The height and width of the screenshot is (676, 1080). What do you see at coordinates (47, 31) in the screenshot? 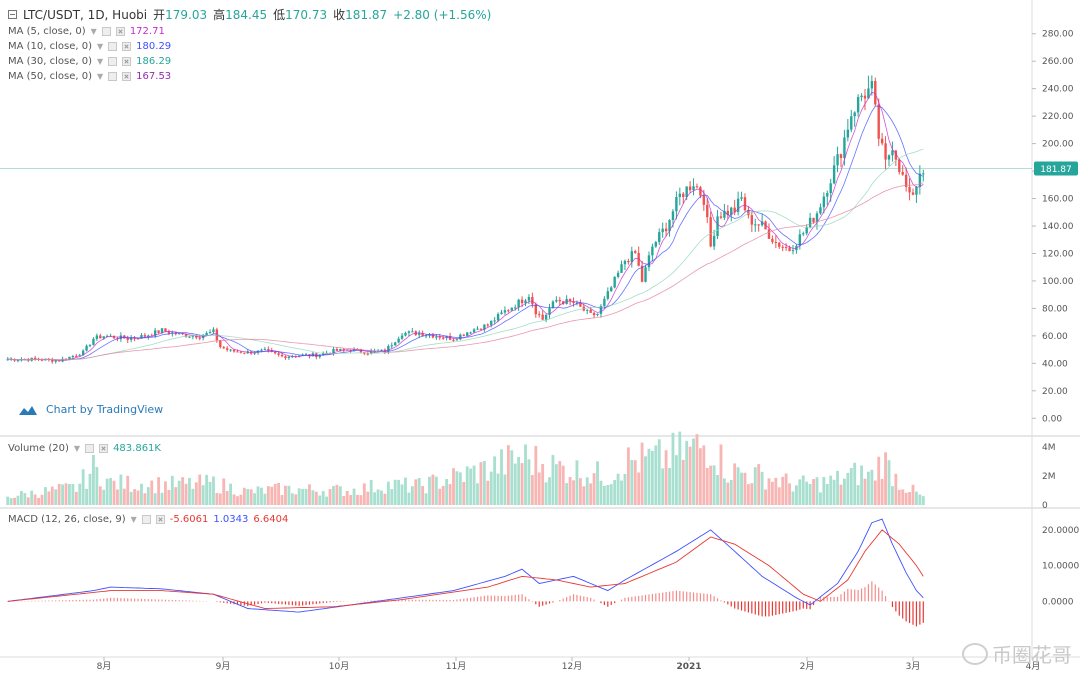
I see `ma5-label: MA (5, close, 0)` at bounding box center [47, 31].